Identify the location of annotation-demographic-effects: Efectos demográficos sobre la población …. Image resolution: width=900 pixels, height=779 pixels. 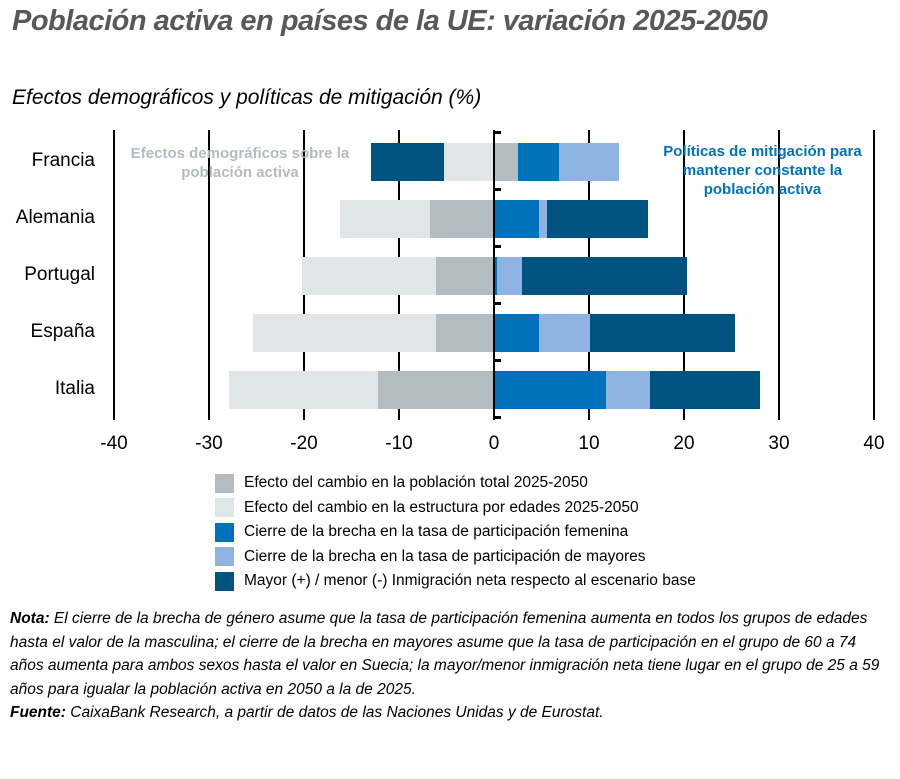
(240, 163).